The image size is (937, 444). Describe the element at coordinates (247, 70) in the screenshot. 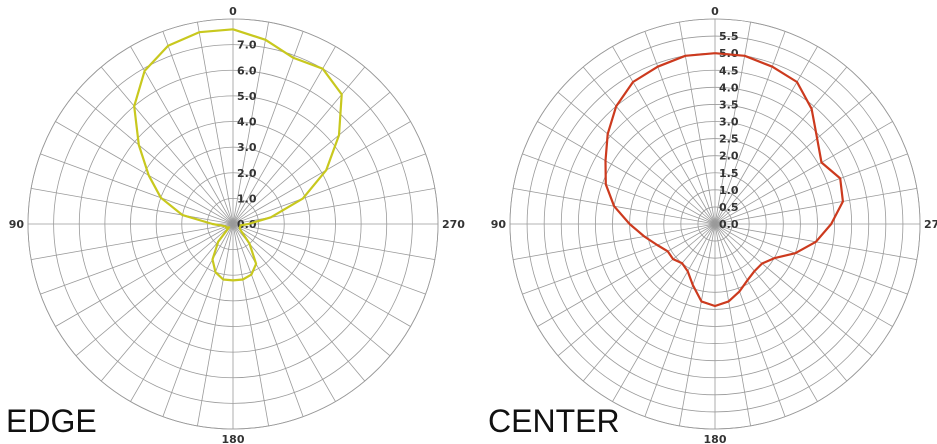

I see `radial-tick-label: 6.0` at that location.